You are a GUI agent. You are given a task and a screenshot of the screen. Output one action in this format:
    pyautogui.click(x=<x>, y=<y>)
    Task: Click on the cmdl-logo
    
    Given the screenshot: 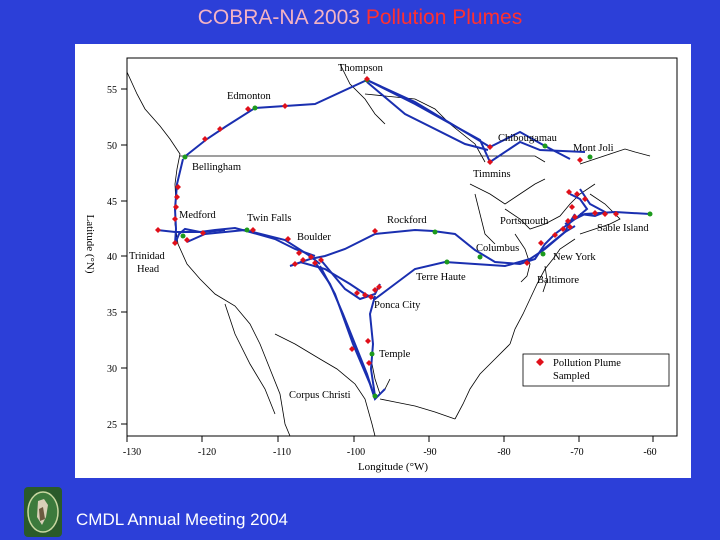 What is the action you would take?
    pyautogui.click(x=43, y=512)
    